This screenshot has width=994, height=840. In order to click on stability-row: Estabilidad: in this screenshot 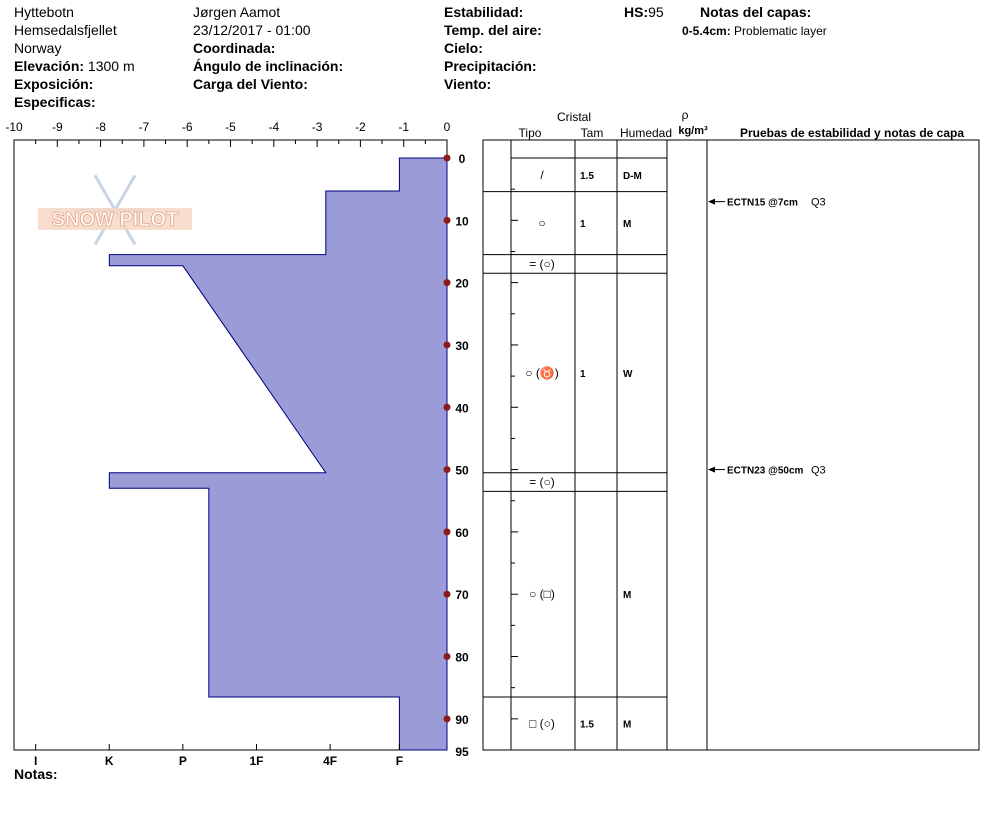, I will do `click(493, 12)`.